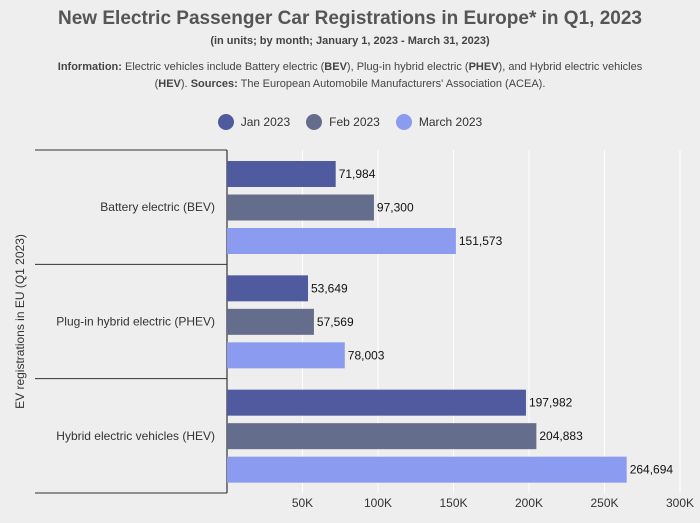 This screenshot has width=700, height=523. What do you see at coordinates (395, 208) in the screenshot?
I see `data-label-feb-0: 97,300` at bounding box center [395, 208].